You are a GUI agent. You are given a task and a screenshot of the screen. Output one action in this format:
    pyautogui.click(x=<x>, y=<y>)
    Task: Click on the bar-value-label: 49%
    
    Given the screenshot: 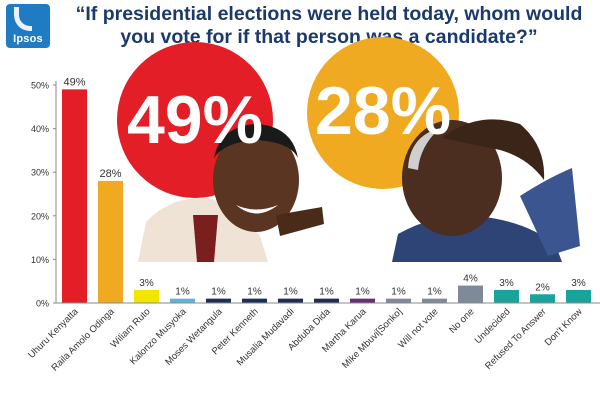 What is the action you would take?
    pyautogui.click(x=74, y=82)
    